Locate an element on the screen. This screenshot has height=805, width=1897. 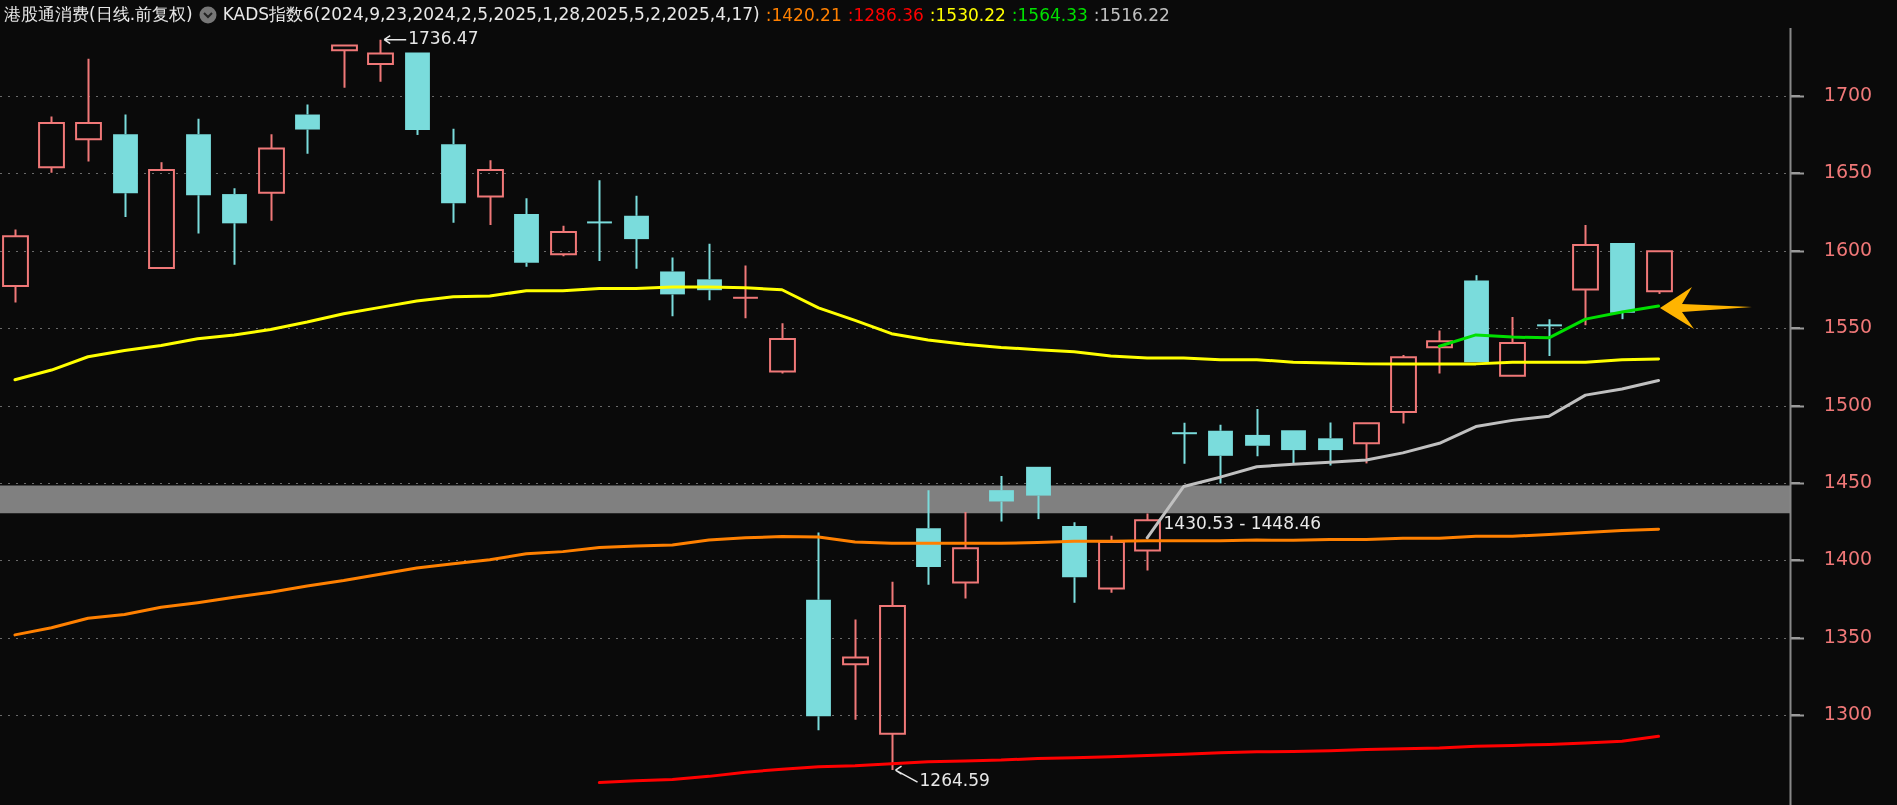
annotation: 1264.59 is located at coordinates (954, 780).